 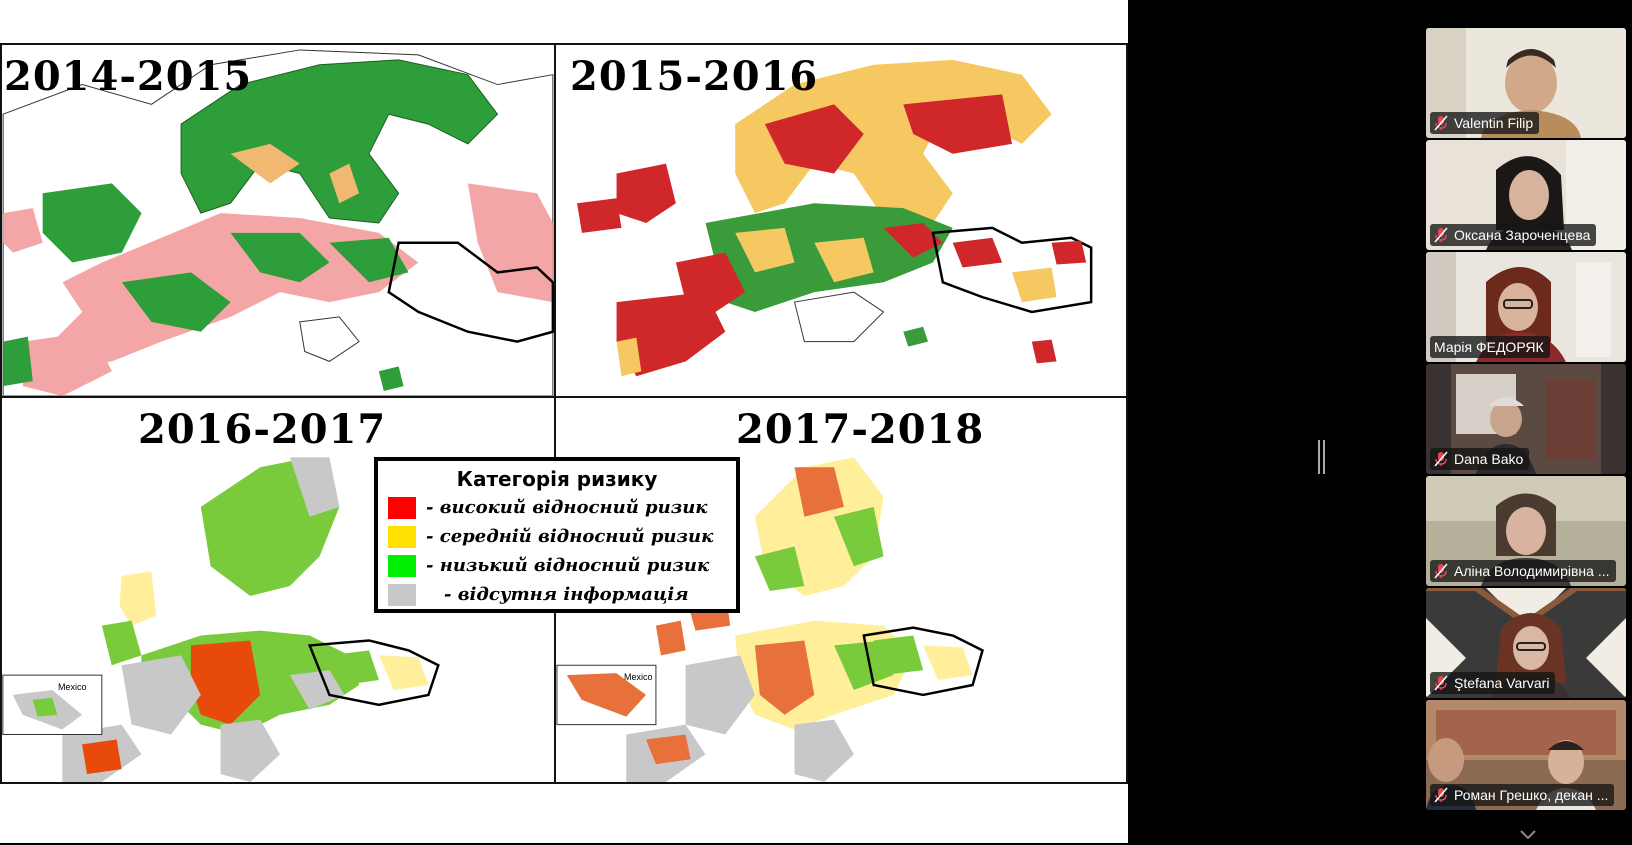 What do you see at coordinates (262, 429) in the screenshot?
I see `year-label: 2016-2017` at bounding box center [262, 429].